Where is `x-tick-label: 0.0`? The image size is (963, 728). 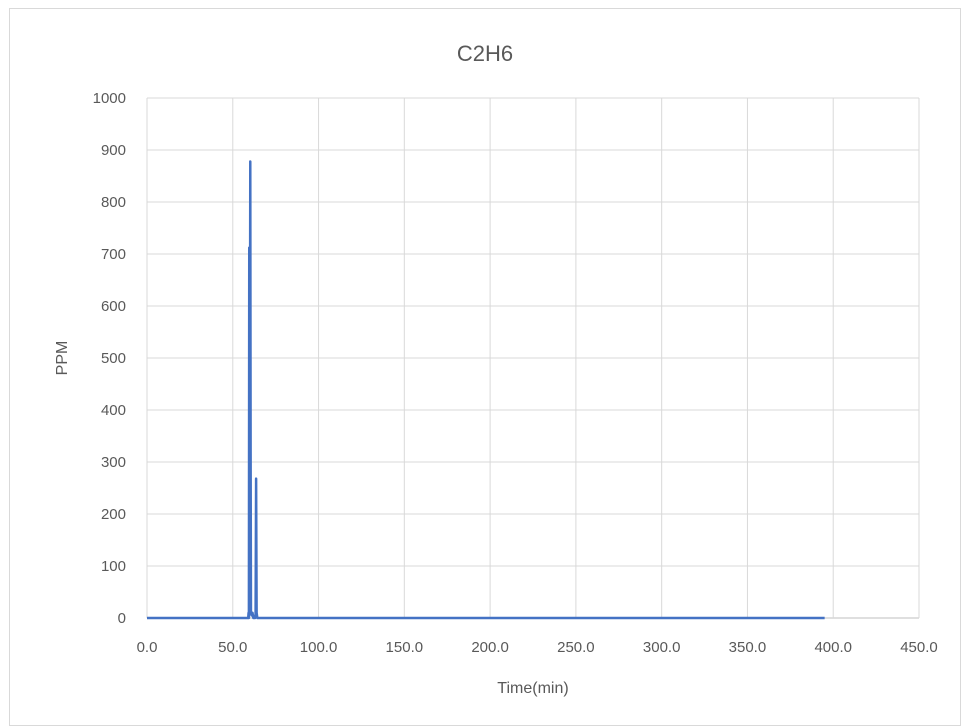
x-tick-label: 0.0 is located at coordinates (147, 647).